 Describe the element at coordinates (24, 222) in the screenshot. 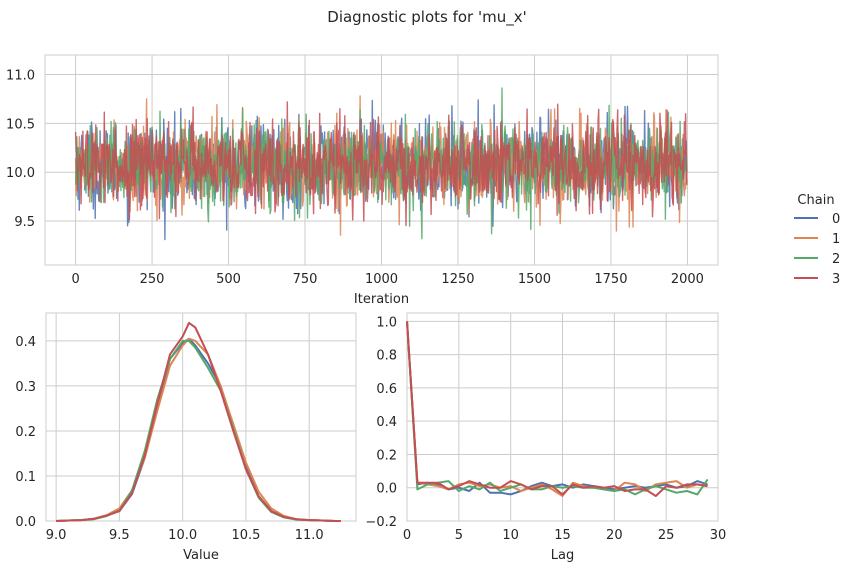

I see `trace-ytick-label: 9.5` at that location.